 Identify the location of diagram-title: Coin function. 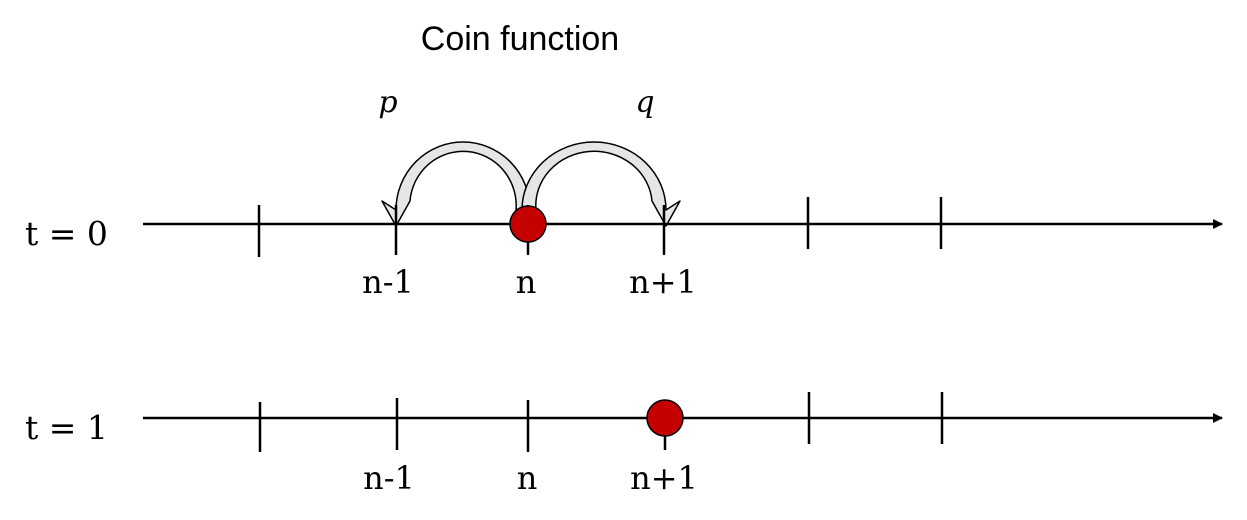
(520, 39).